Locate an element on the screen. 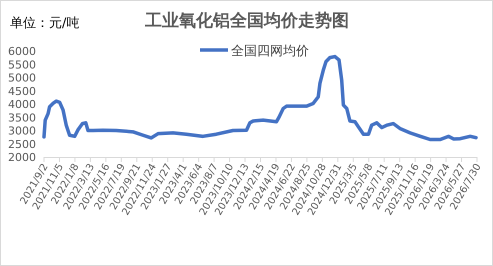 The height and width of the screenshot is (266, 493). y-tick-label: 5500 is located at coordinates (22, 65).